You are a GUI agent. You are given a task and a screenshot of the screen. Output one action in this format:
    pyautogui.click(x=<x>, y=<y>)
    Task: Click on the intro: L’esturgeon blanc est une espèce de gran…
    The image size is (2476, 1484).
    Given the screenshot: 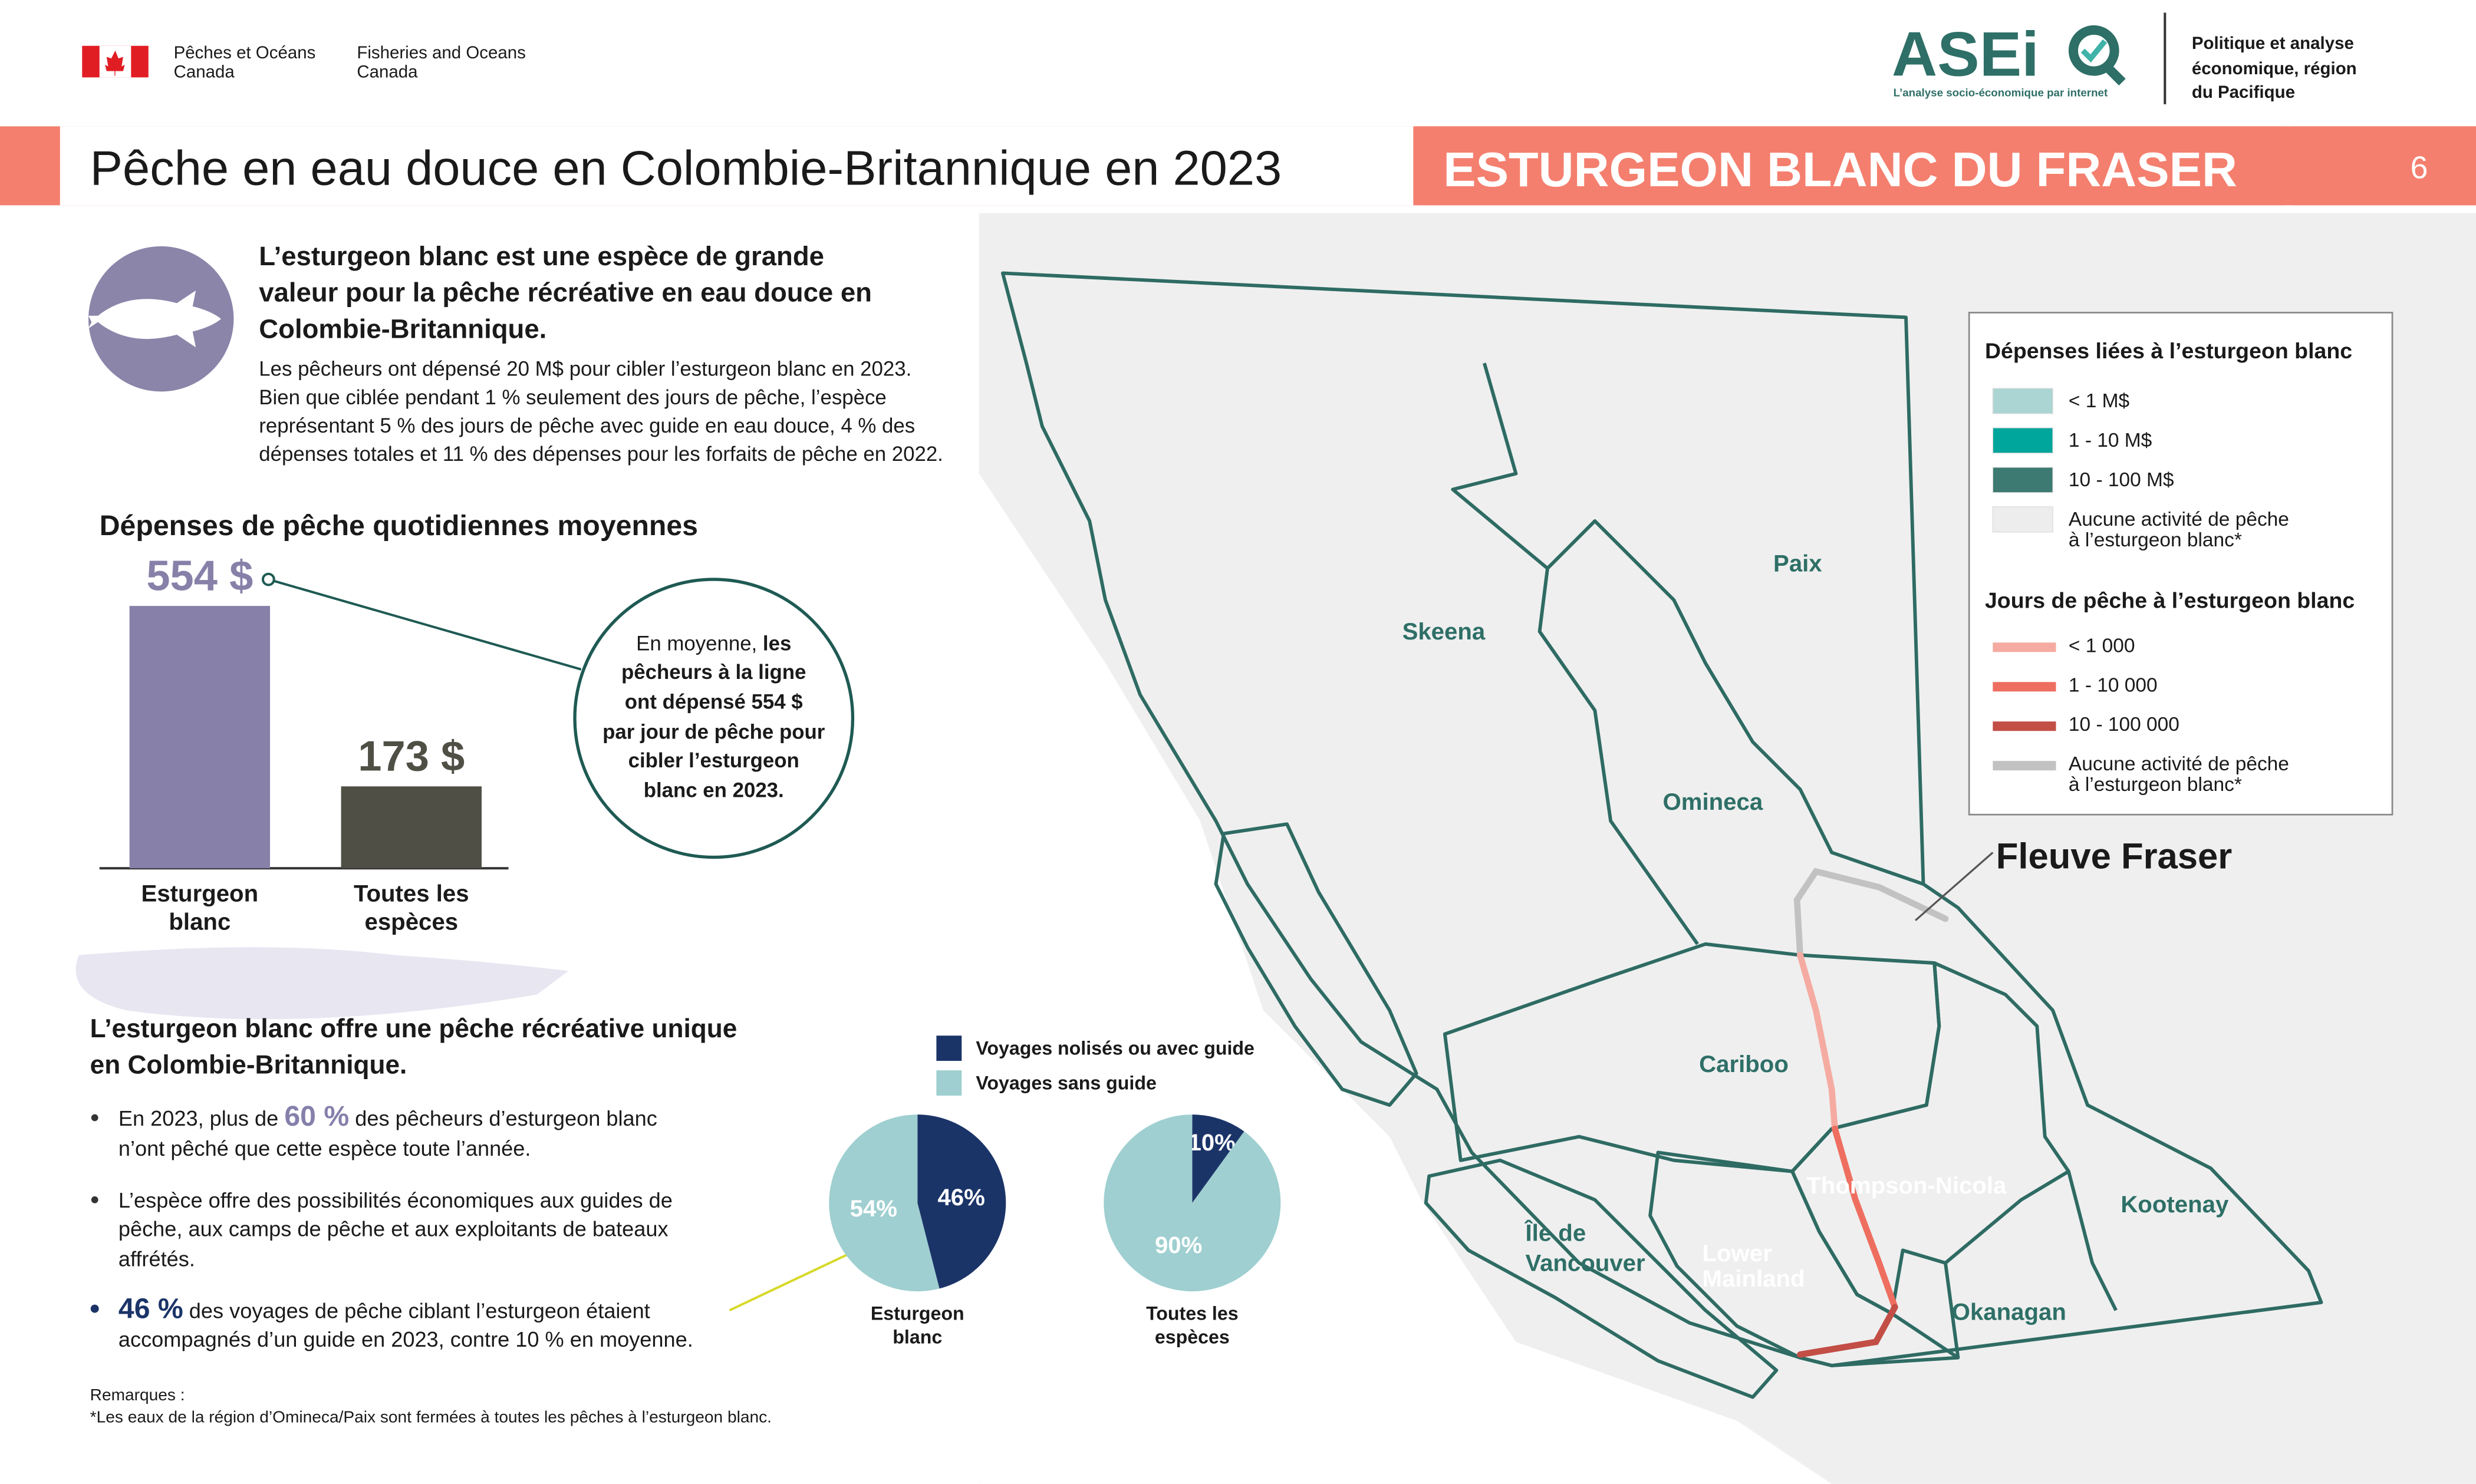 What is the action you would take?
    pyautogui.click(x=515, y=354)
    